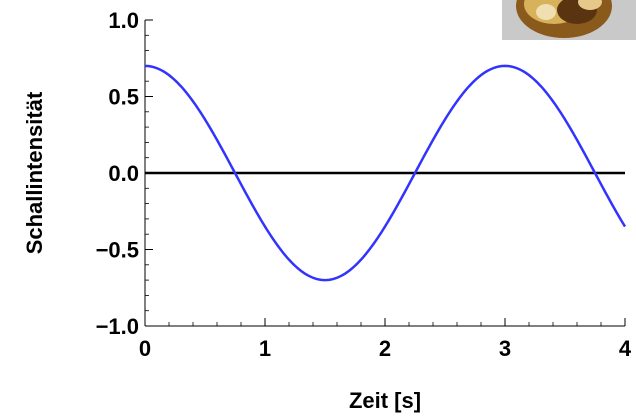  I want to click on x-axis: 0 1 2 3 4, so click(385, 339).